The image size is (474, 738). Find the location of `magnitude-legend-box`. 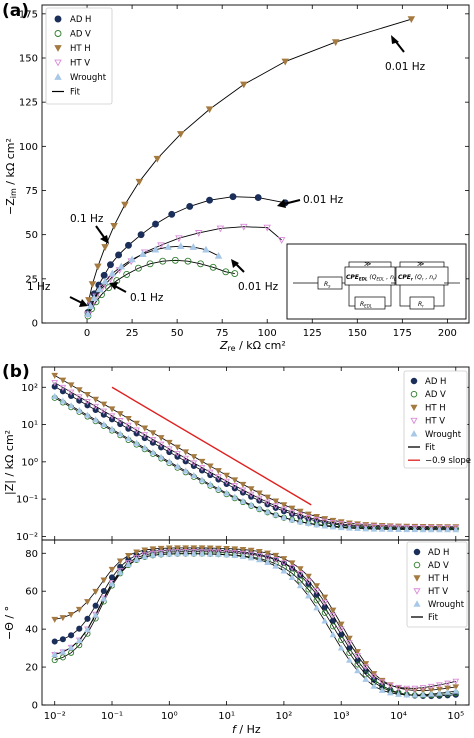

magnitude-legend-box is located at coordinates (435, 419).